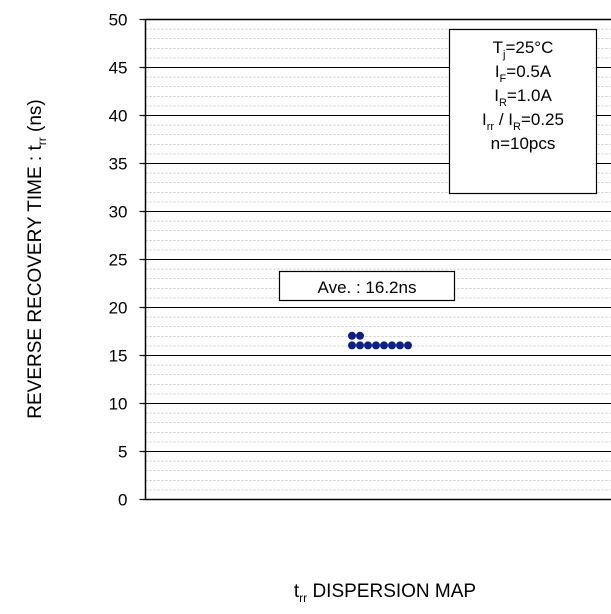 This screenshot has height=614, width=611. What do you see at coordinates (118, 116) in the screenshot?
I see `y-tick-label: 40` at bounding box center [118, 116].